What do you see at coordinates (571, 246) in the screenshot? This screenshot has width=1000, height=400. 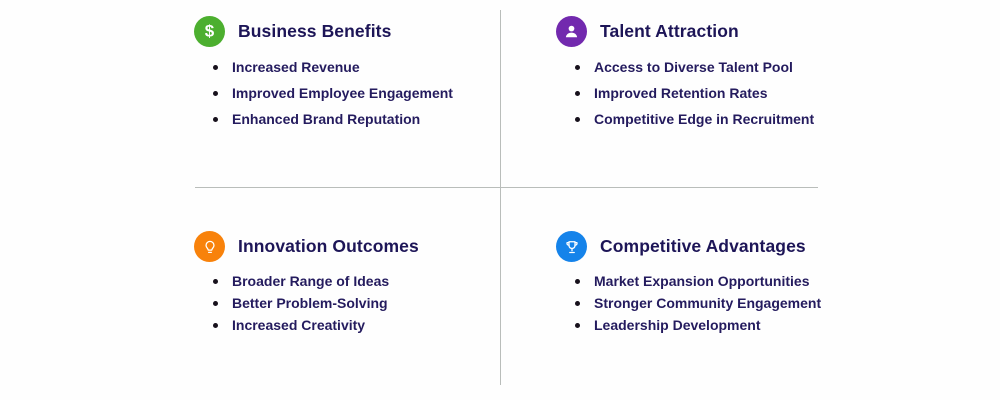 I see `trophy-icon` at bounding box center [571, 246].